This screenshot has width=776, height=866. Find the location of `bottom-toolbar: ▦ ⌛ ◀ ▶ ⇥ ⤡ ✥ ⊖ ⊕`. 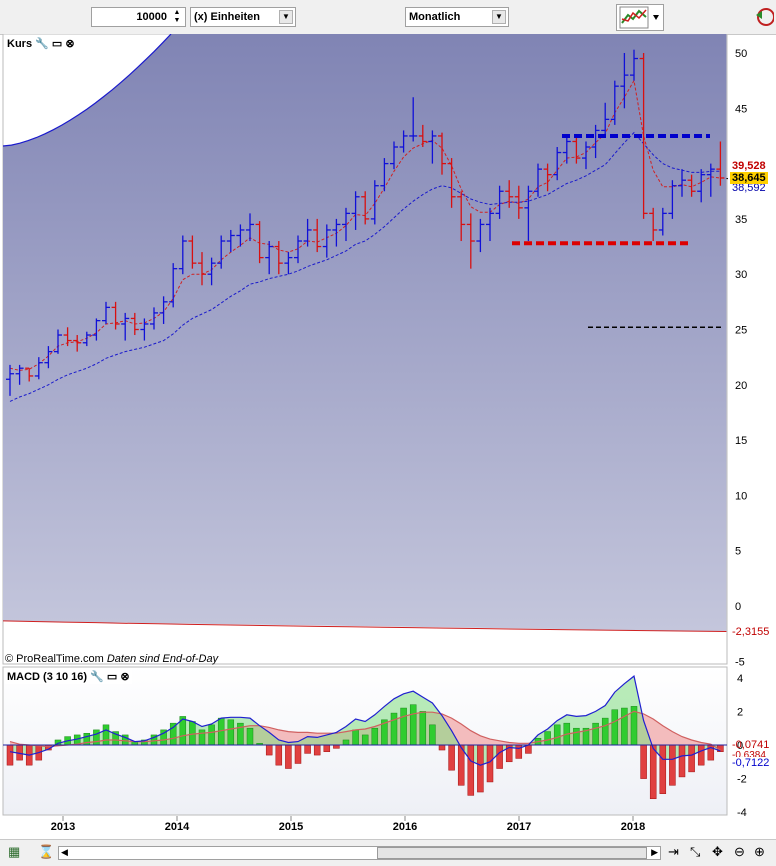

bottom-toolbar: ▦ ⌛ ◀ ▶ ⇥ ⤡ ✥ ⊖ ⊕ is located at coordinates (388, 852).